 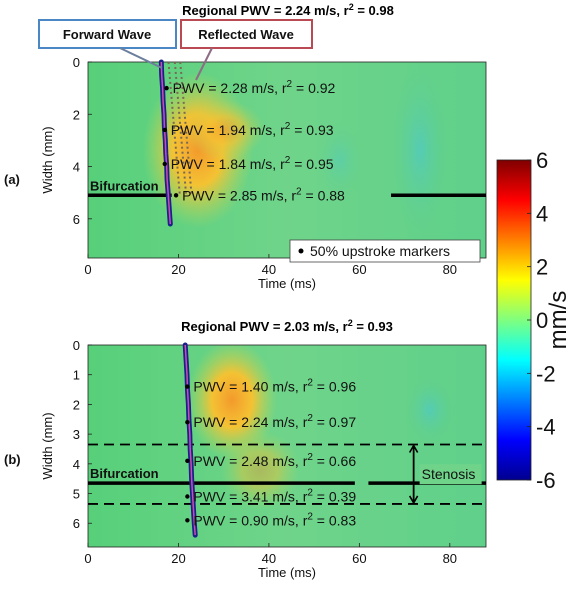 What do you see at coordinates (263, 194) in the screenshot?
I see `pwv-annotation: PWV = 2.85 m/s, r2 = 0.88` at bounding box center [263, 194].